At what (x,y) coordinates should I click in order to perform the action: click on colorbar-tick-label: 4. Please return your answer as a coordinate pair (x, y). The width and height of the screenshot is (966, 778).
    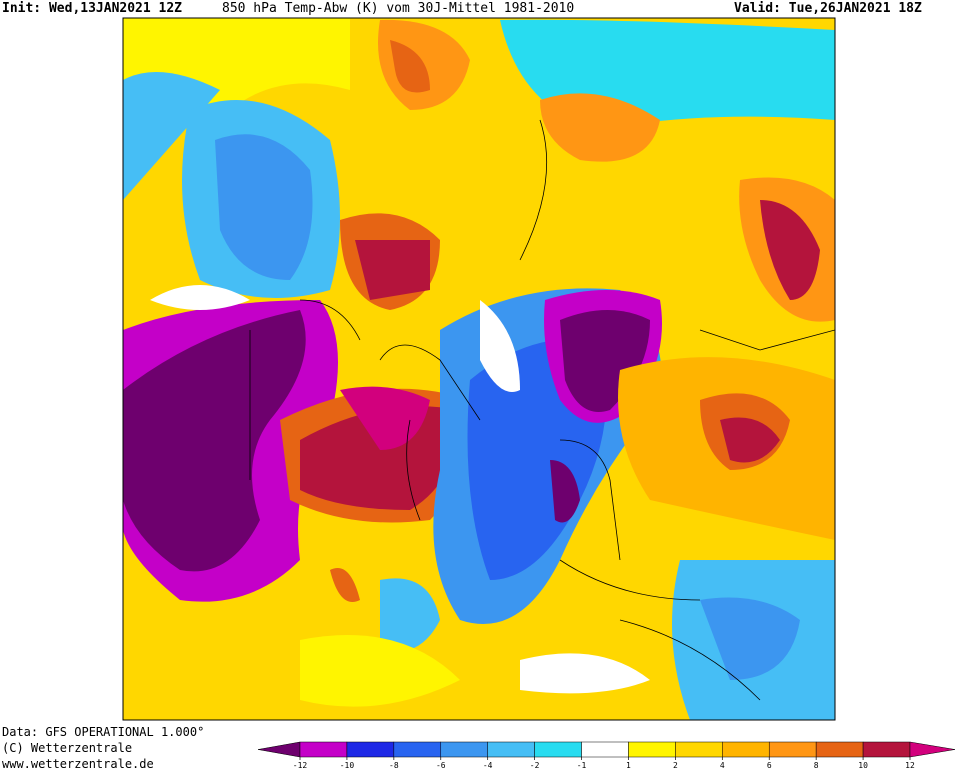
    Looking at the image, I should click on (722, 765).